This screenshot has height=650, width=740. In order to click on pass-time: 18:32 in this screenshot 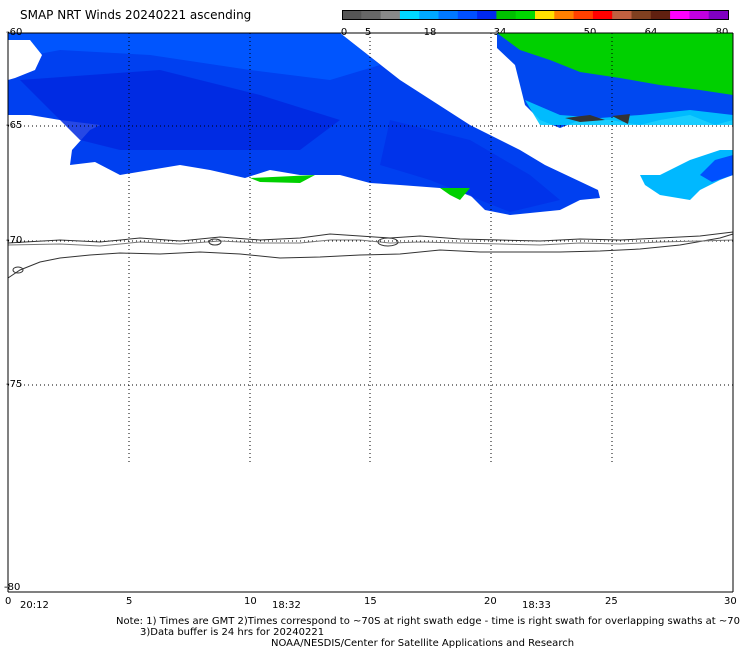, I will do `click(286, 605)`.